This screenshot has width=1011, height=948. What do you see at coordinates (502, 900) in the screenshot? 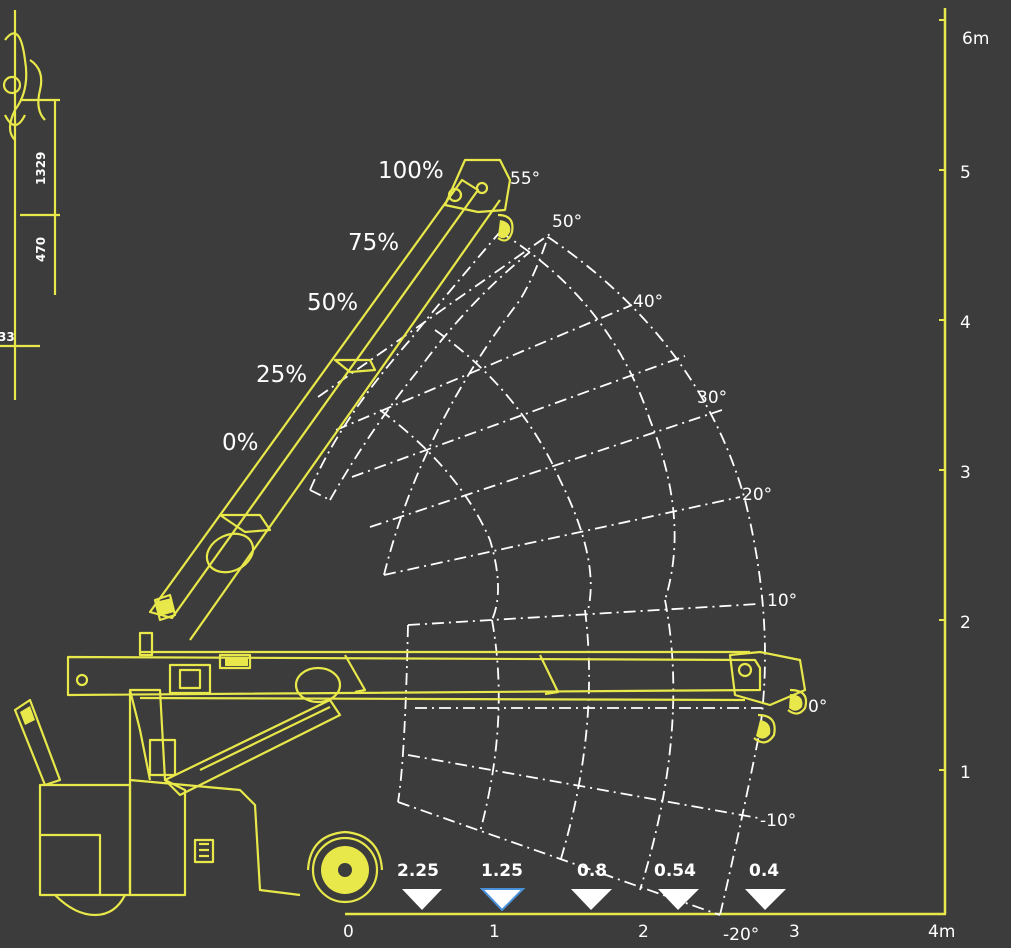
I see `load-marker-triangle-highlighted` at bounding box center [502, 900].